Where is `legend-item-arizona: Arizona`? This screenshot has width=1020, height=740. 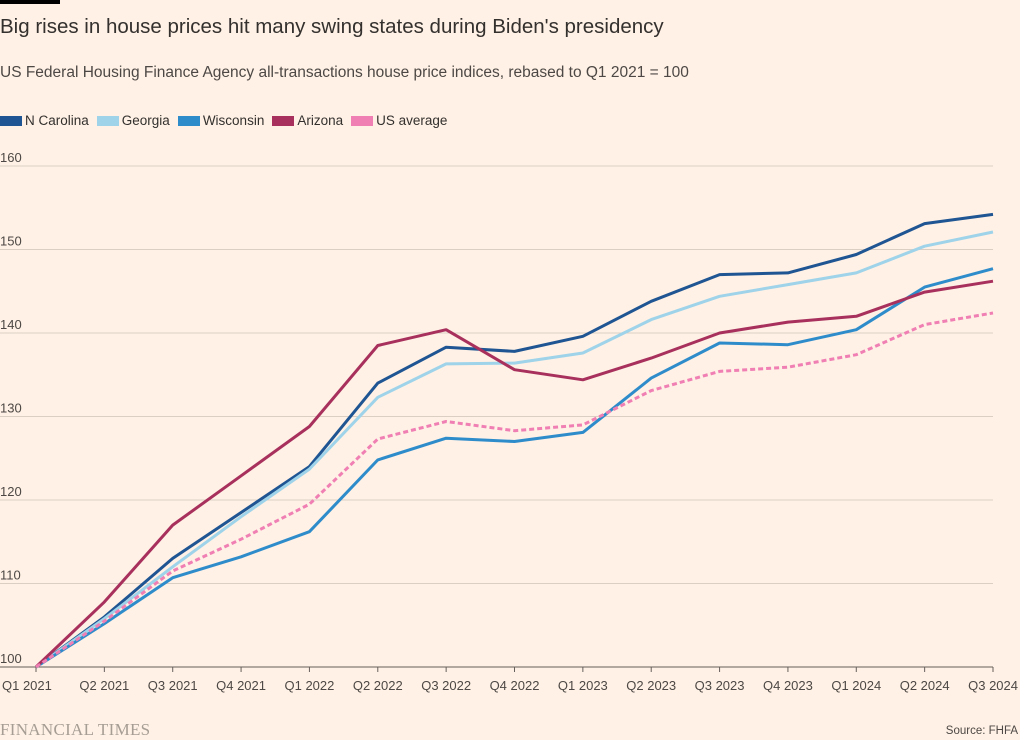
legend-item-arizona: Arizona is located at coordinates (307, 120).